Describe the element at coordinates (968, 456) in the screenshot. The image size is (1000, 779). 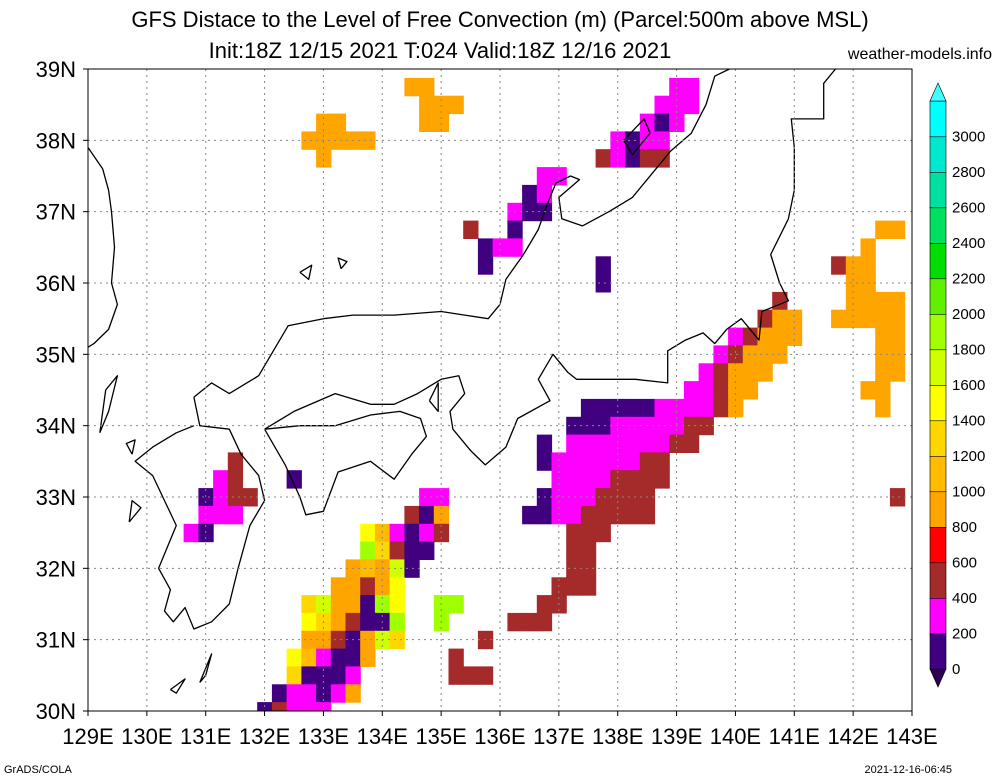
I see `colorbar-label: 1200` at that location.